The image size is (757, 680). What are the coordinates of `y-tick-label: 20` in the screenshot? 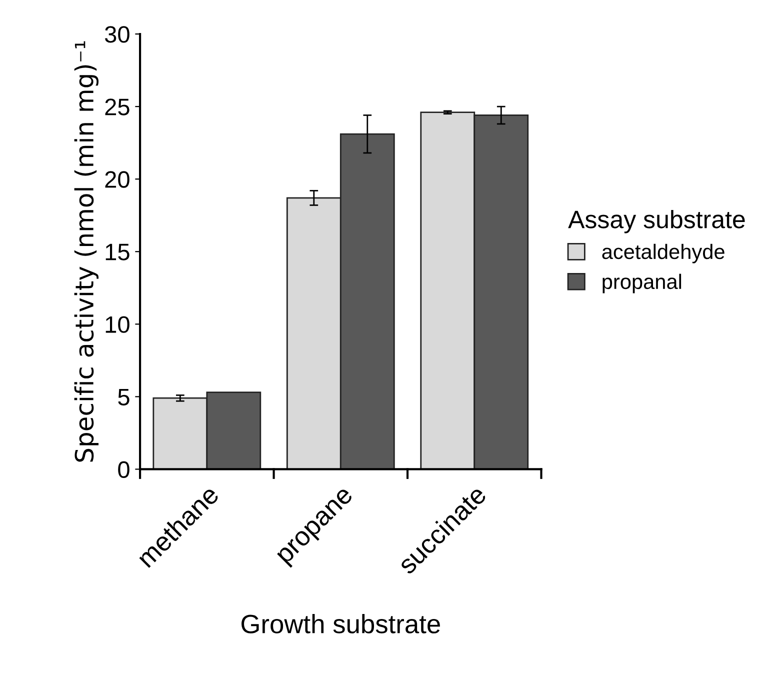 It's located at (117, 179).